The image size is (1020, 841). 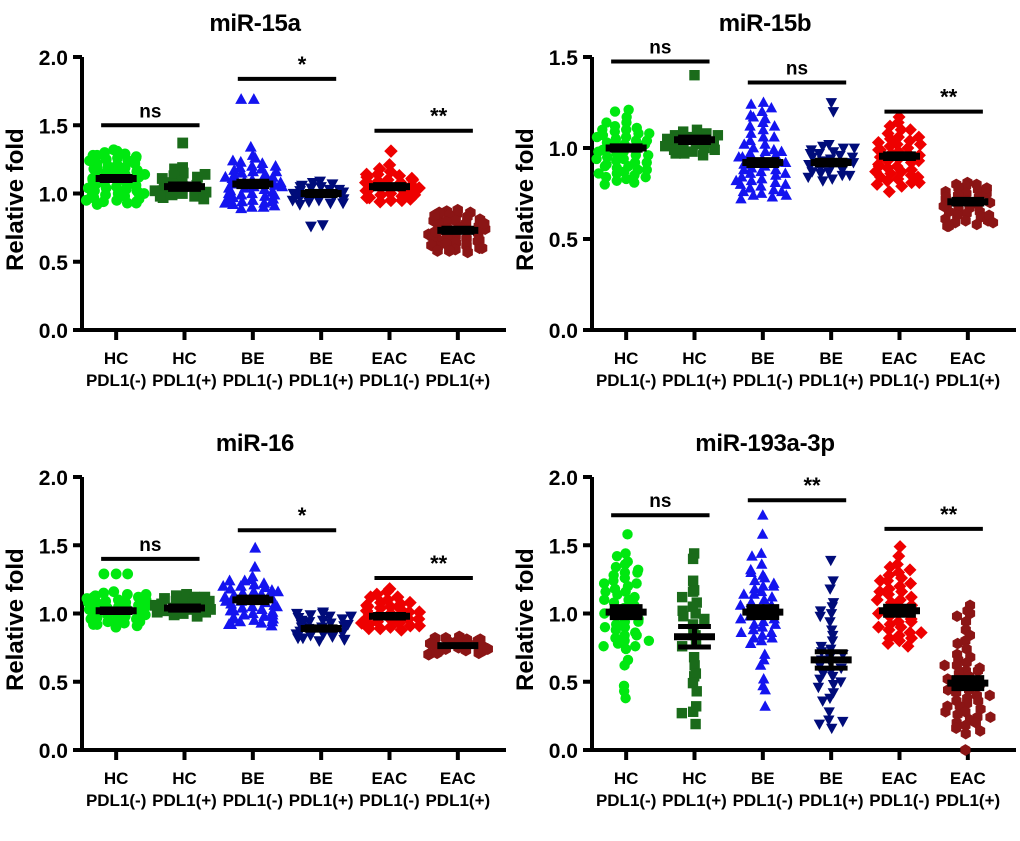 I want to click on significance-label: ns, so click(x=797, y=68).